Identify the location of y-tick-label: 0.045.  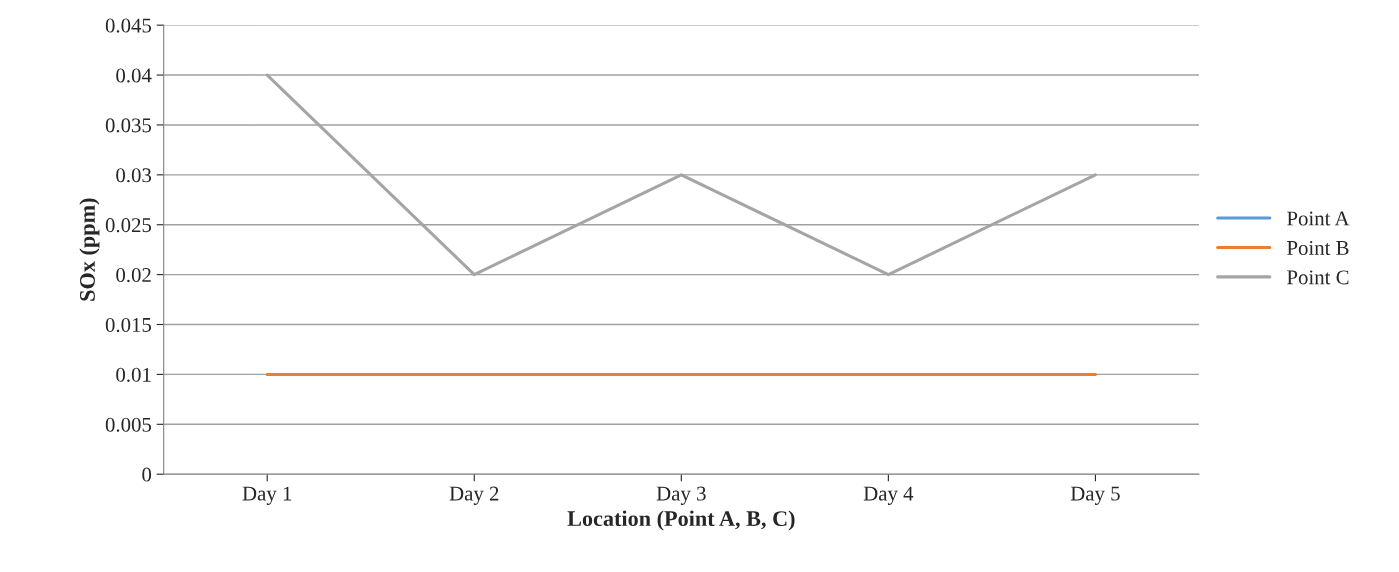
(128, 25).